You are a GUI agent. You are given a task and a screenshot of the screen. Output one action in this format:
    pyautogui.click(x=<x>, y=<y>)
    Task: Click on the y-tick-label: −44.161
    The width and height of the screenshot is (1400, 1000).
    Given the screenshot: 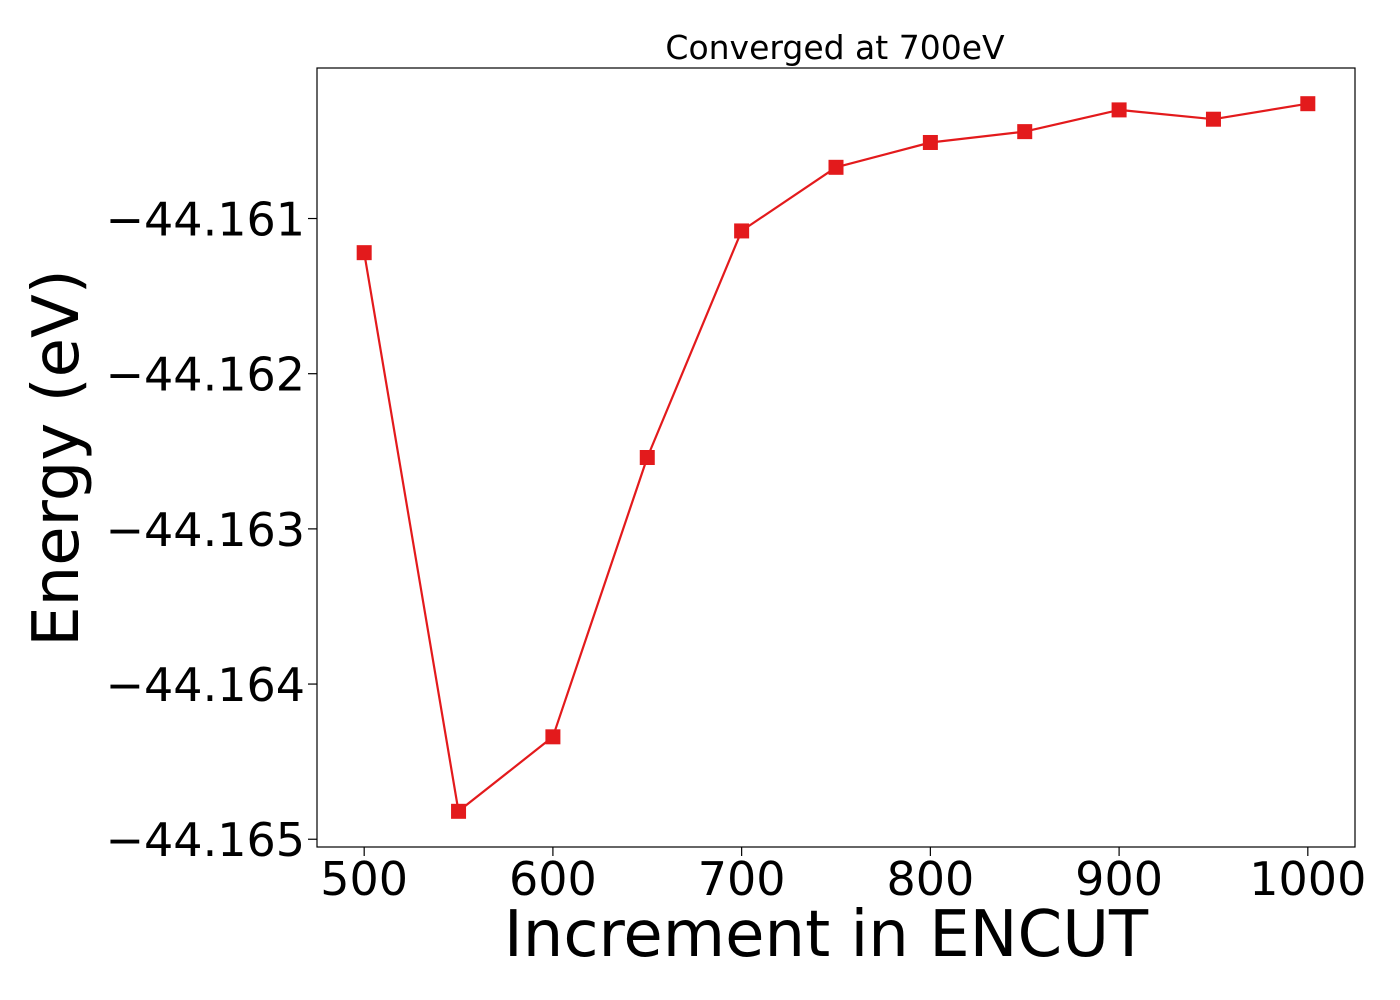 What is the action you would take?
    pyautogui.click(x=206, y=220)
    